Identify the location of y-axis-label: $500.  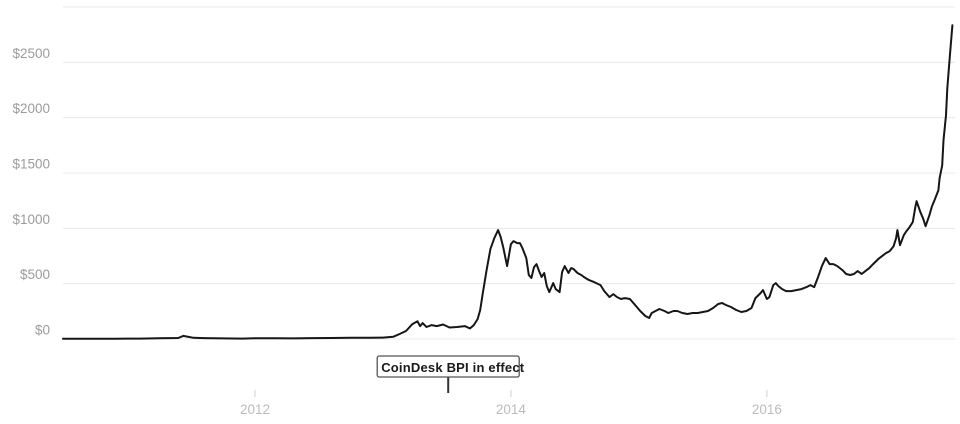
(35, 274).